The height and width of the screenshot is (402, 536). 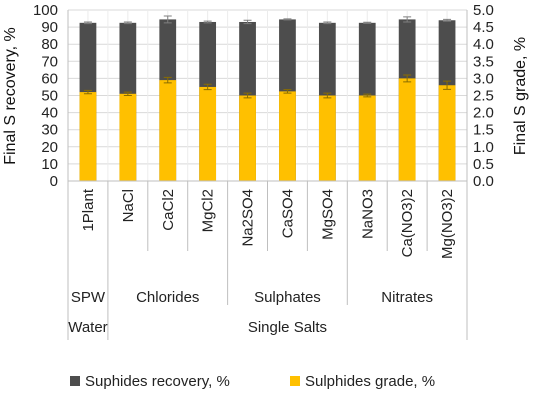 What do you see at coordinates (248, 218) in the screenshot?
I see `category-label-4: Na2SO4` at bounding box center [248, 218].